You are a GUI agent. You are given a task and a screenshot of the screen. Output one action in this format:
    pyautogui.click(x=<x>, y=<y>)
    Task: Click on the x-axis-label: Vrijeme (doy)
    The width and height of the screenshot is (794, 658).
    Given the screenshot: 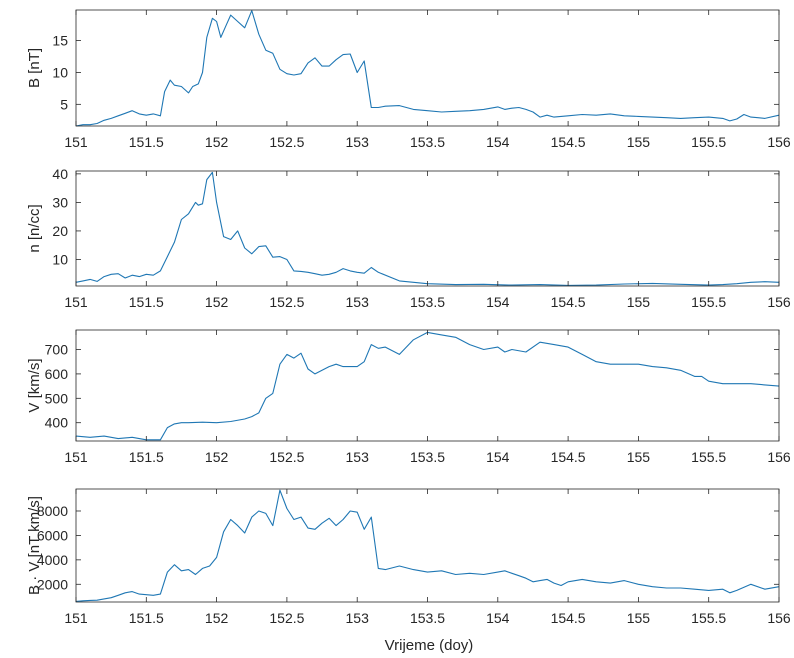 What is the action you would take?
    pyautogui.click(x=429, y=645)
    